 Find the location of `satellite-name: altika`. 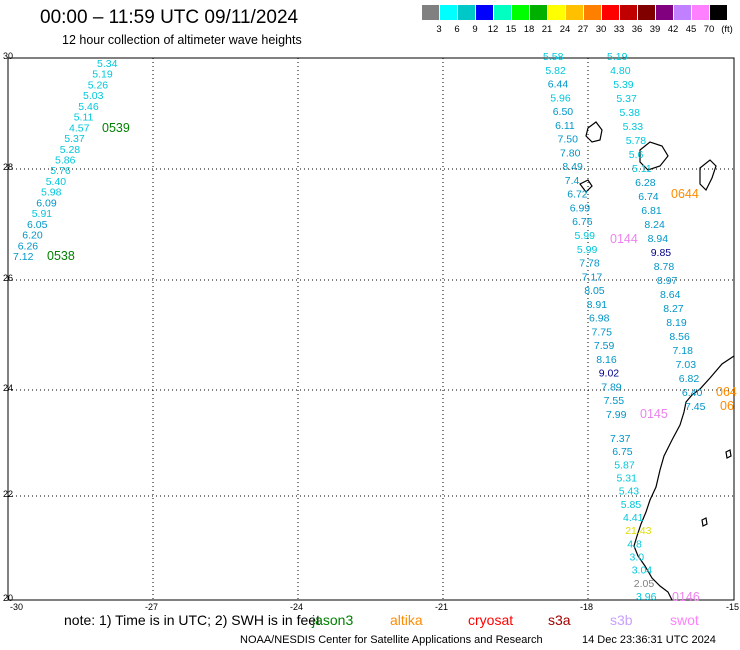

satellite-name: altika is located at coordinates (406, 620).